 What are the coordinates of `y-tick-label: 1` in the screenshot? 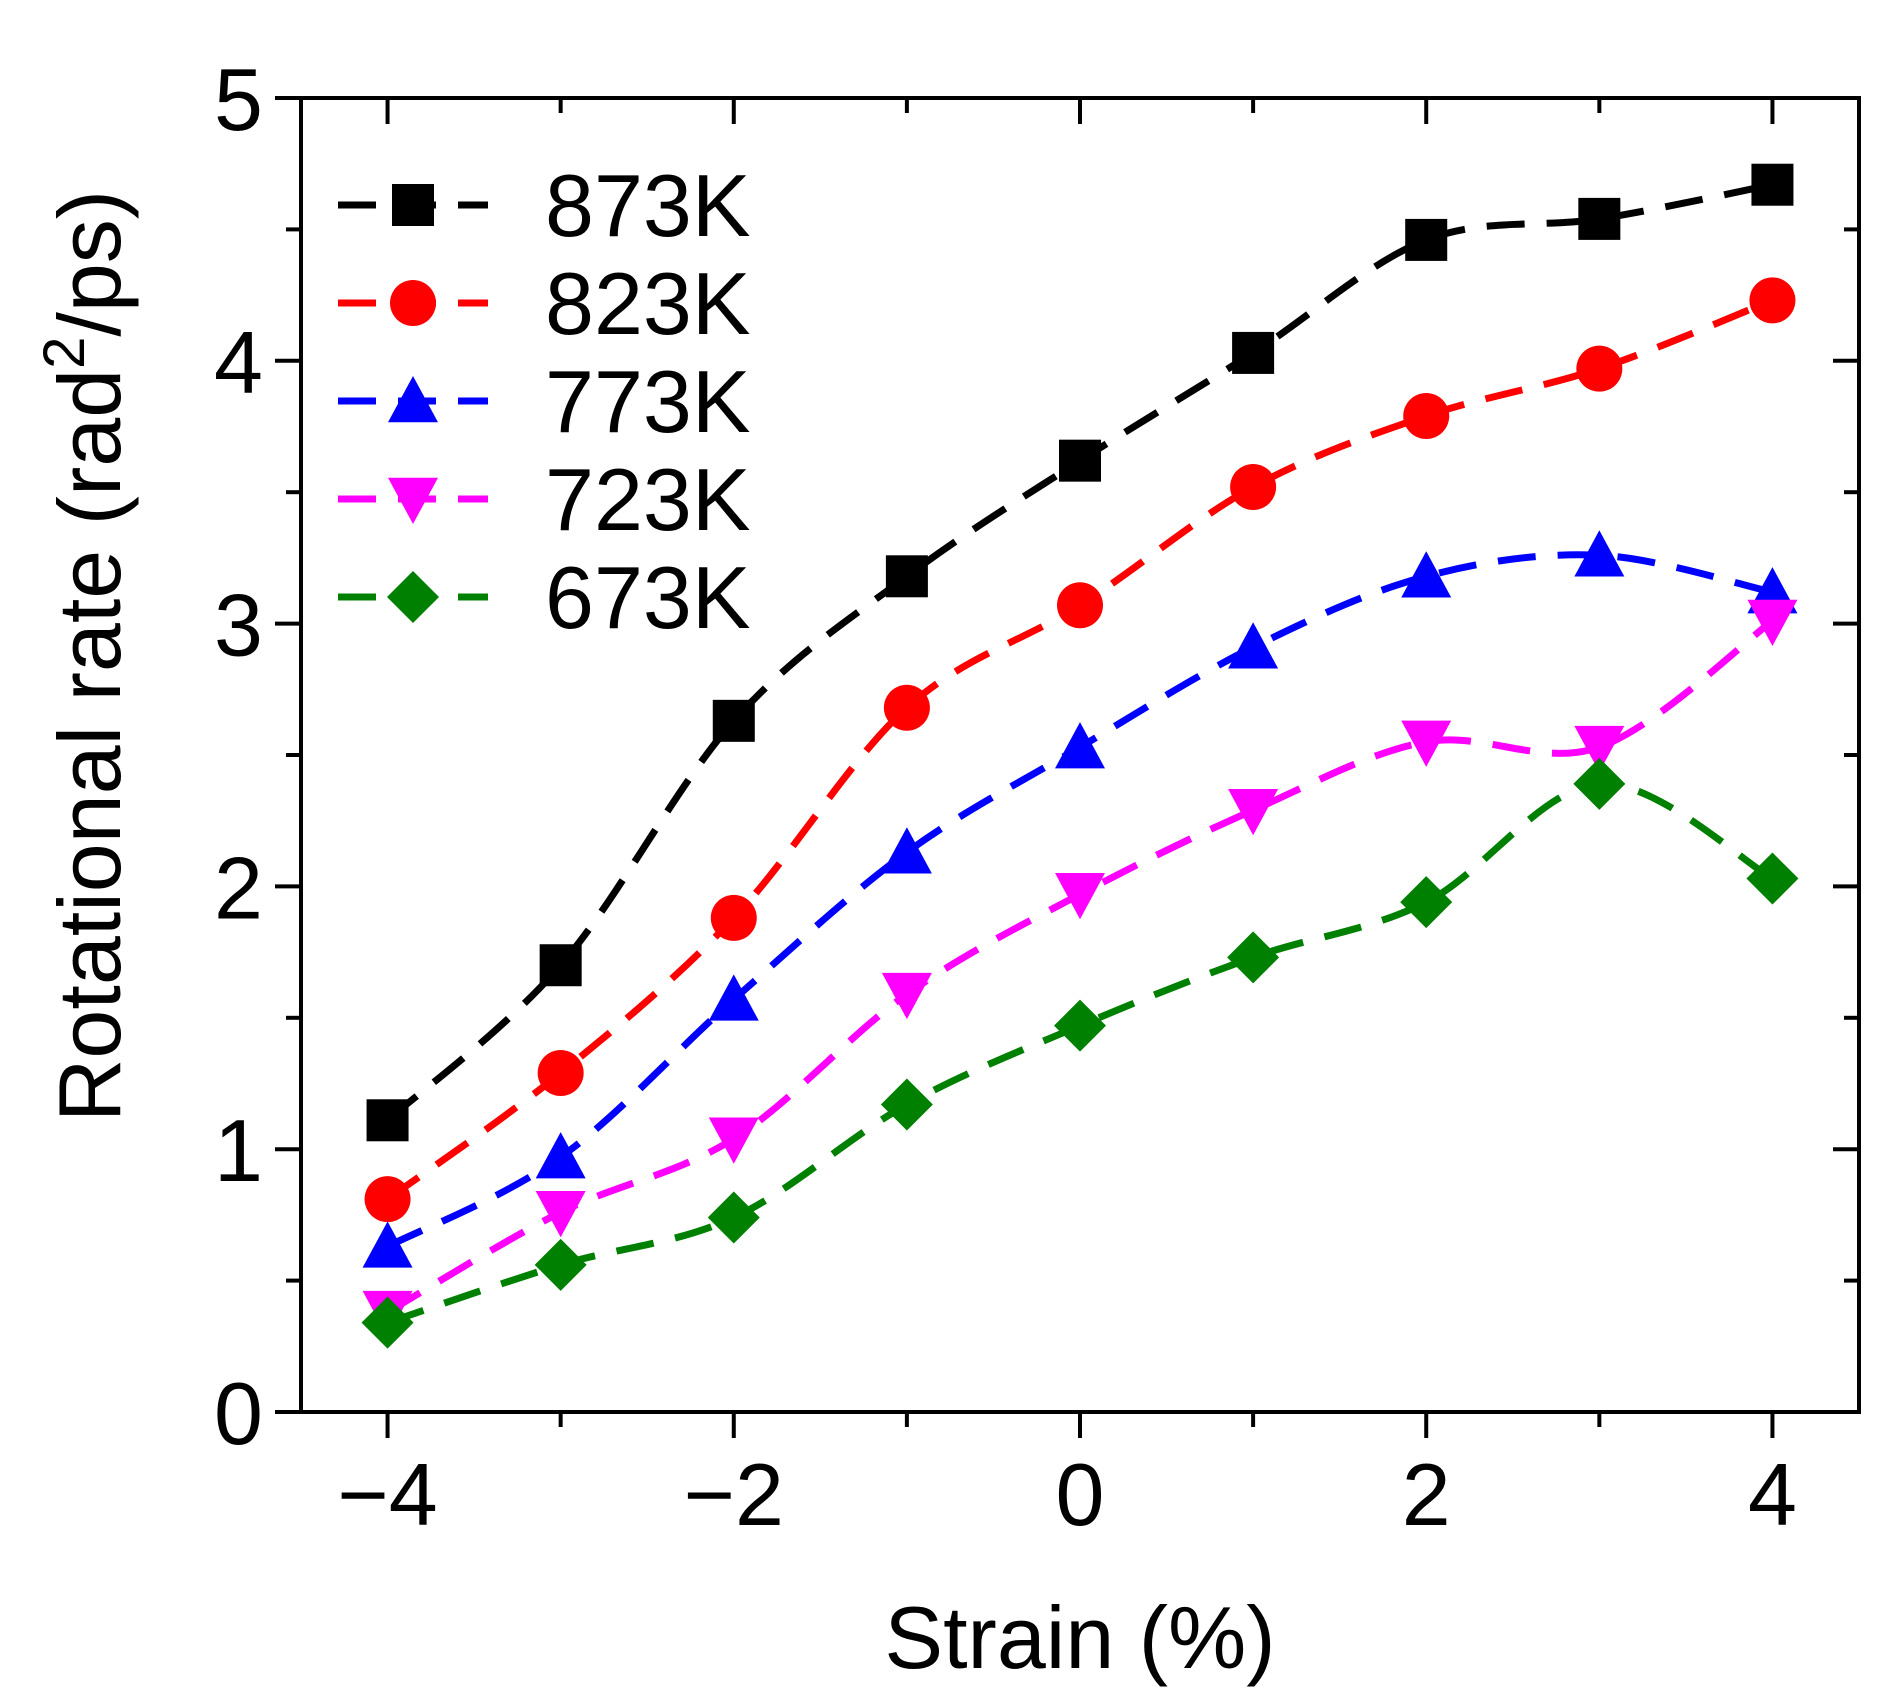 It's located at (238, 1150).